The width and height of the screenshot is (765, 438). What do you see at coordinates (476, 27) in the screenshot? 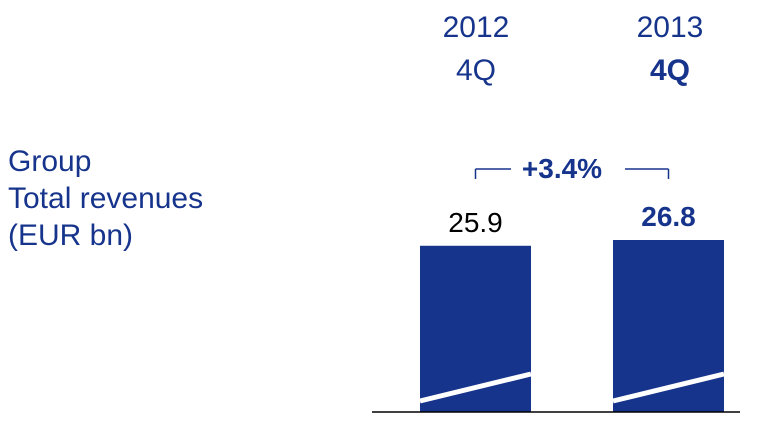
I see `column-year: 2012` at bounding box center [476, 27].